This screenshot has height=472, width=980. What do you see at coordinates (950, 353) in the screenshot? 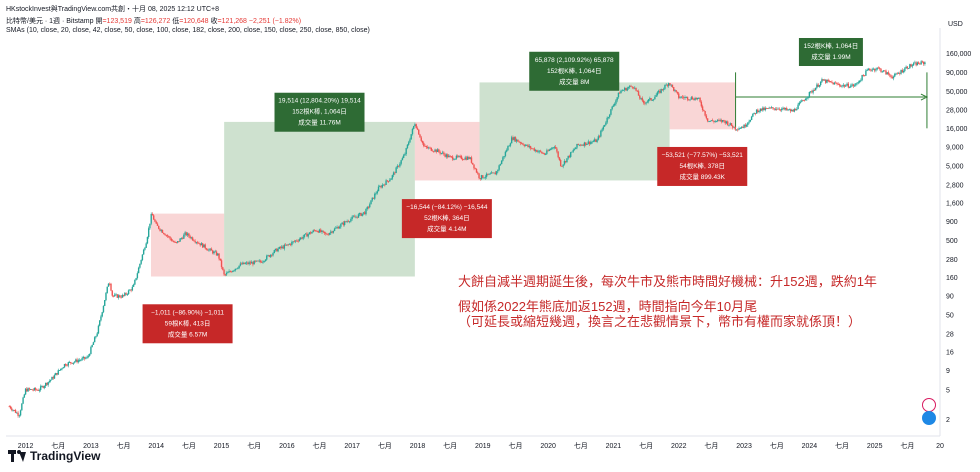
I see `y-tick-label: 16` at bounding box center [950, 353].